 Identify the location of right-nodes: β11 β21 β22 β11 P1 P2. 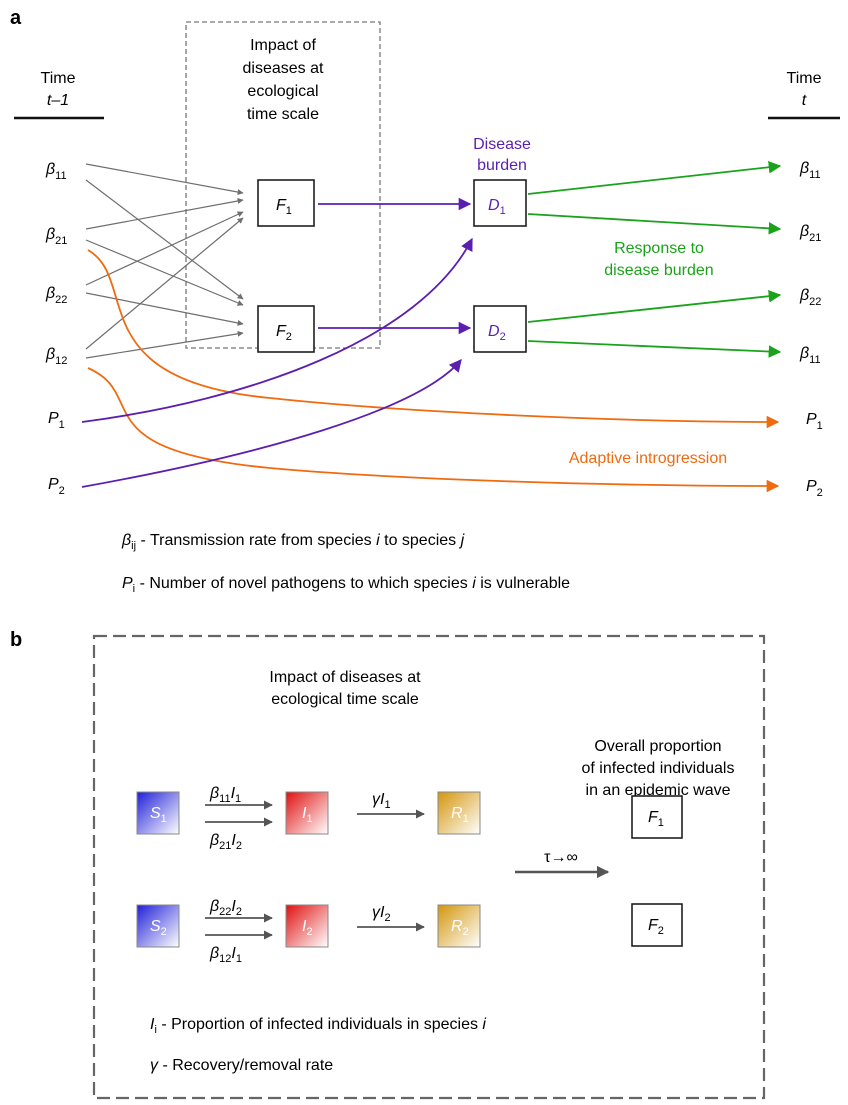
(811, 329).